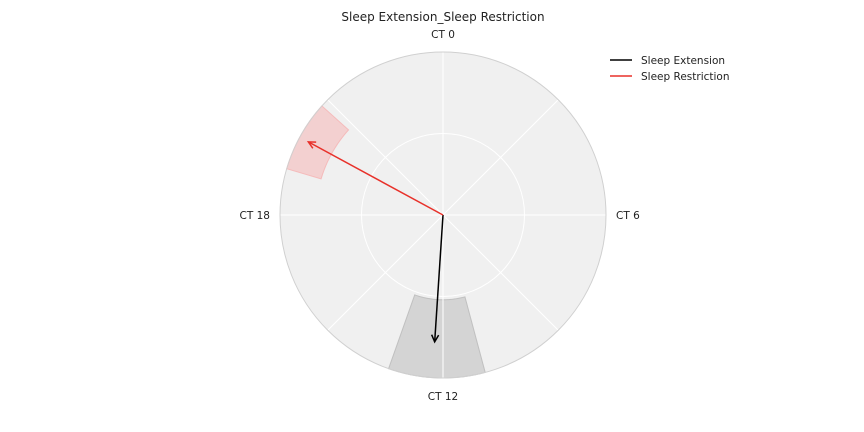 This screenshot has height=432, width=864. What do you see at coordinates (442, 17) in the screenshot?
I see `chart-title: Sleep Extension_Sleep Restriction` at bounding box center [442, 17].